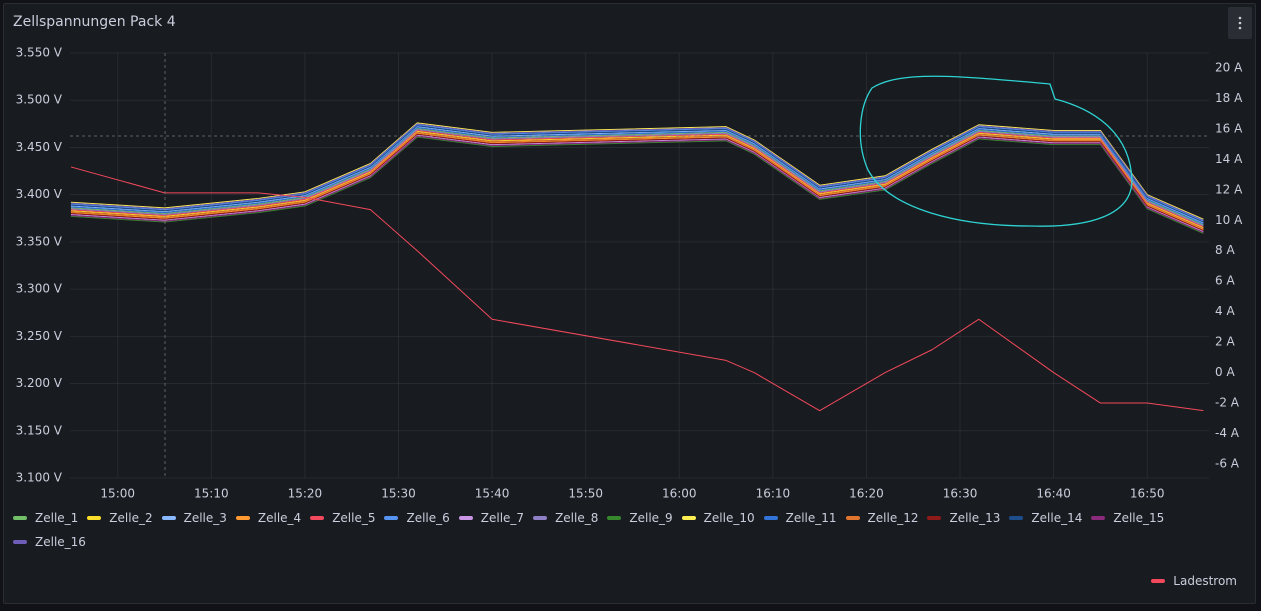 The height and width of the screenshot is (611, 1261). I want to click on y2-tick-label: 4 A, so click(1225, 311).